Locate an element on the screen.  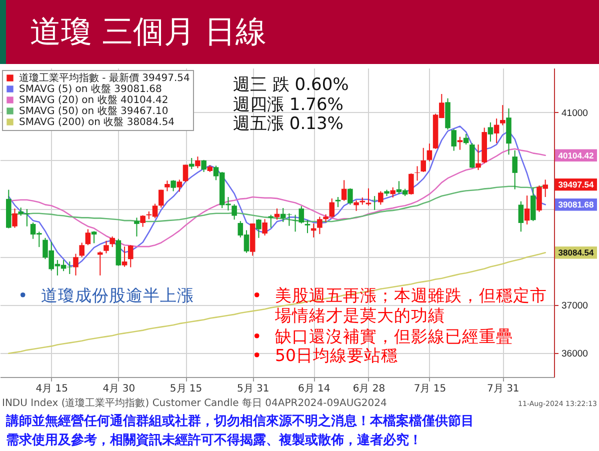
text: INDU Index (道瓊工業平均指數) Customer Candle 每日 04APR2024-09AUG2024 is located at coordinates (194, 404).